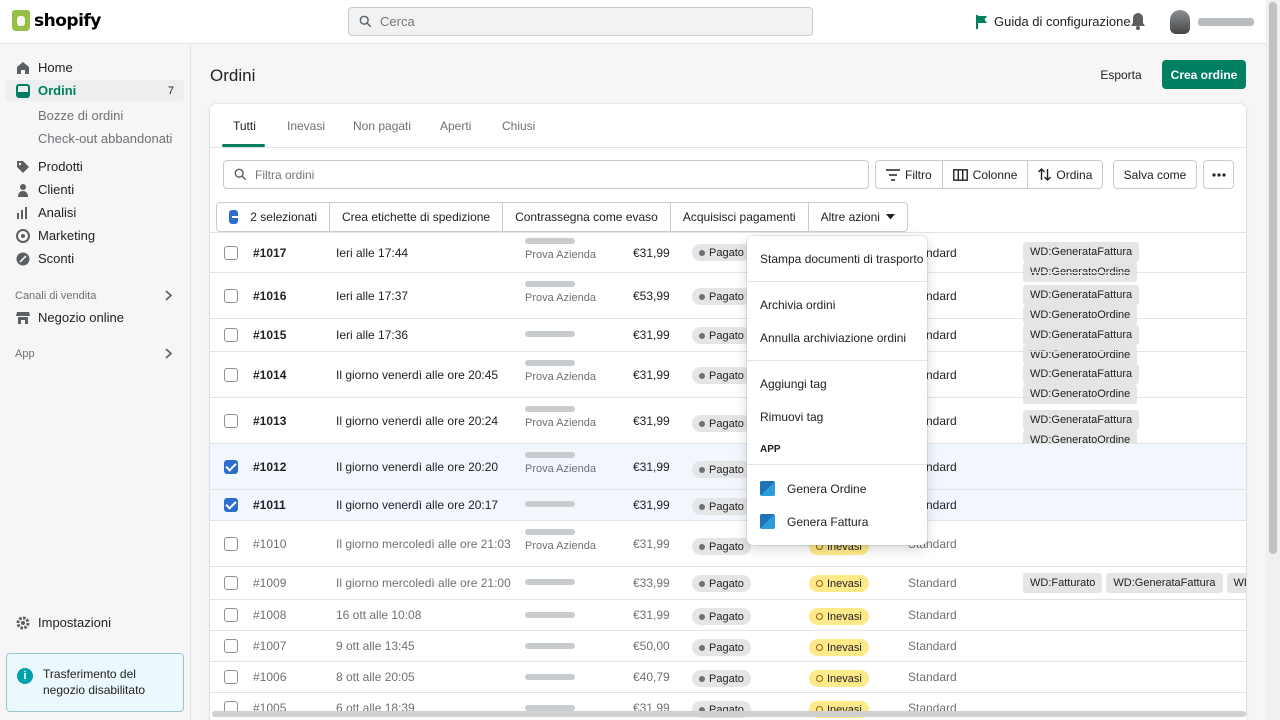  Describe the element at coordinates (95, 166) in the screenshot. I see `sidebar-item-products: Prodotti` at that location.